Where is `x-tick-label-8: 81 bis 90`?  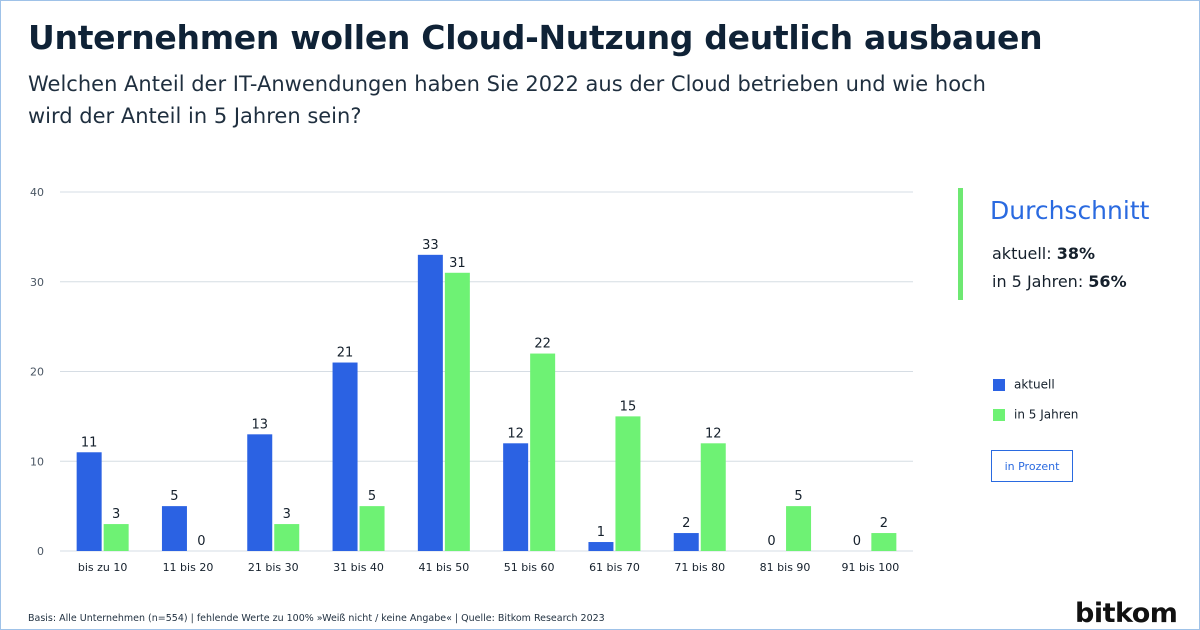
x-tick-label-8: 81 bis 90 is located at coordinates (785, 567).